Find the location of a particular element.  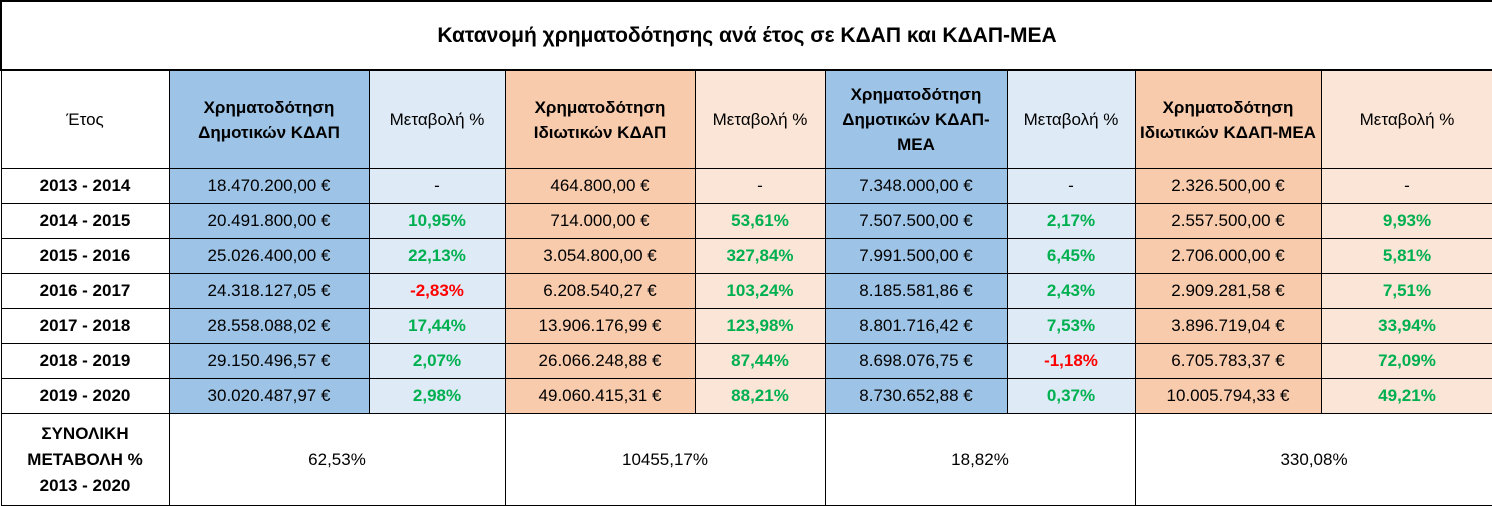

cell-change-public-mea: -1,18% is located at coordinates (1071, 361).